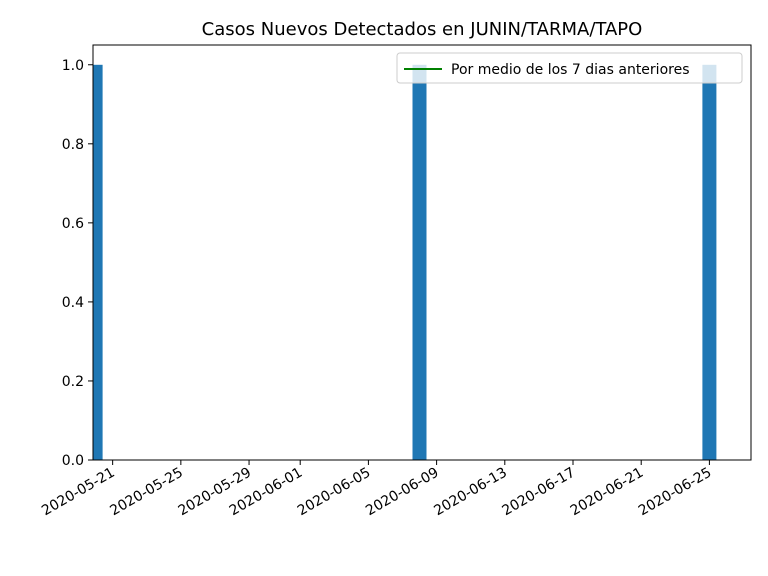 This screenshot has width=768, height=576. Describe the element at coordinates (73, 461) in the screenshot. I see `y-tick-label: 0.0` at that location.